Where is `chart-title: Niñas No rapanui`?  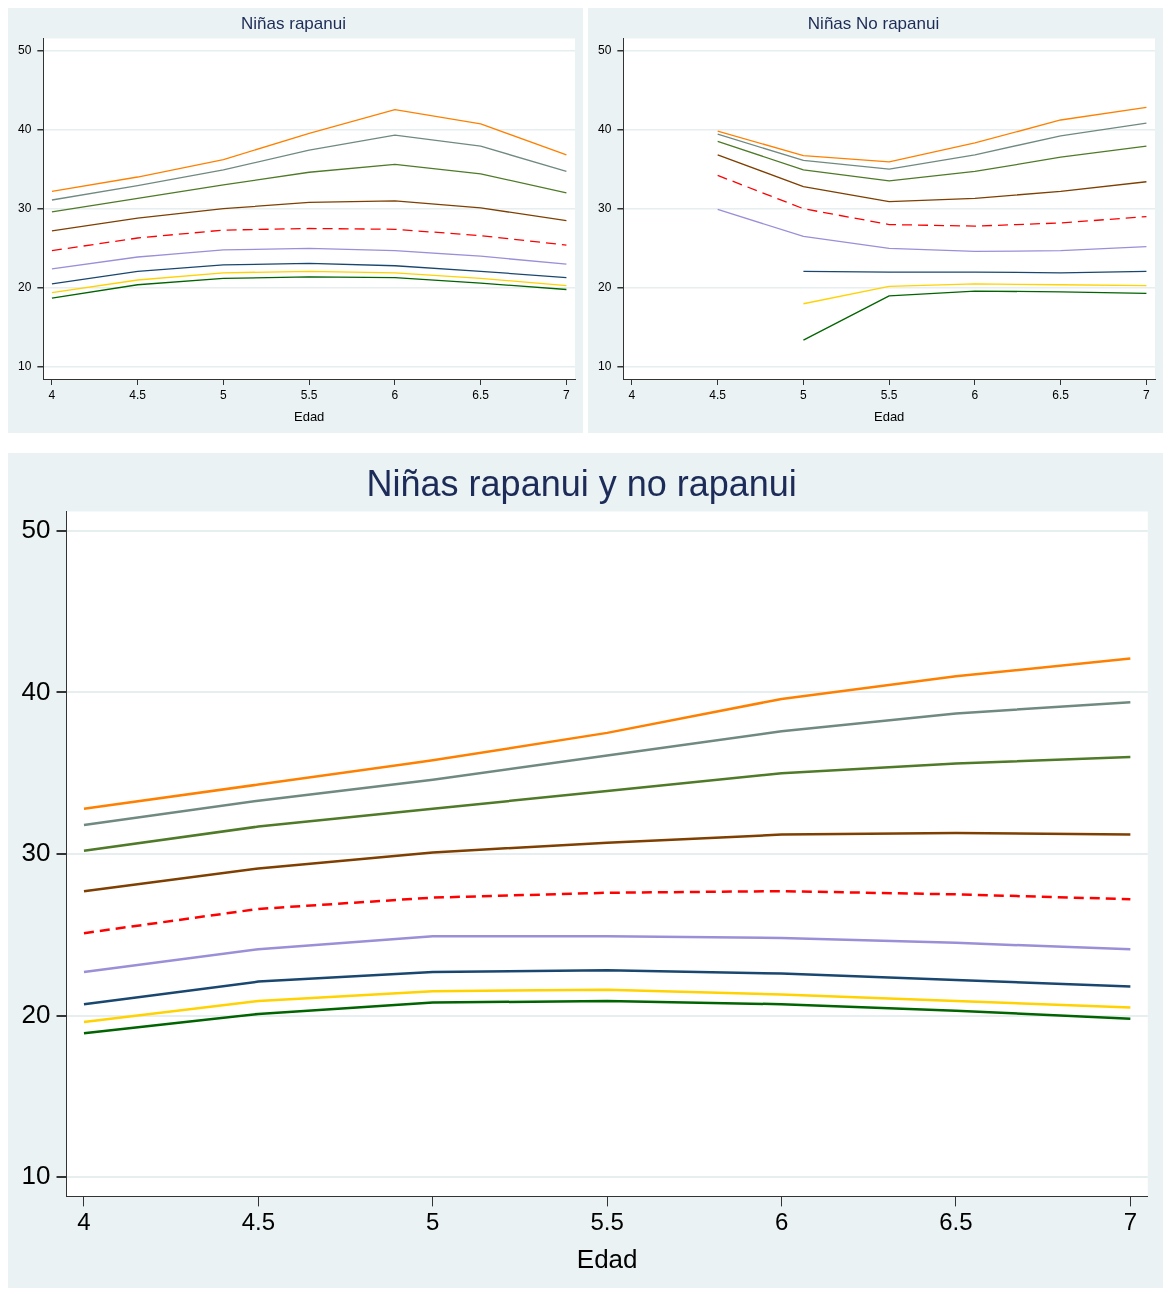
chart-title: Niñas No rapanui is located at coordinates (873, 23).